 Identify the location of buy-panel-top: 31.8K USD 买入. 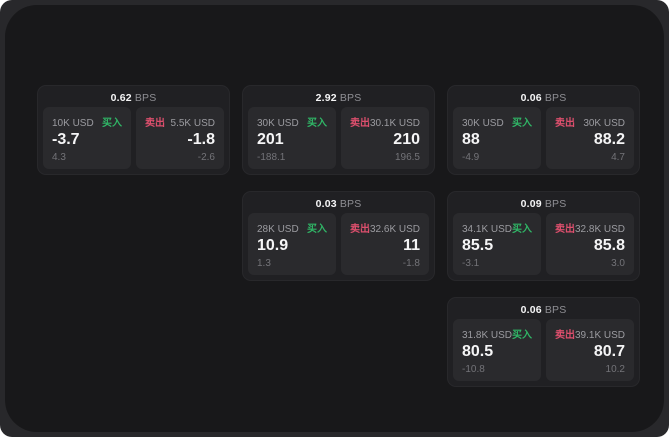
(497, 333).